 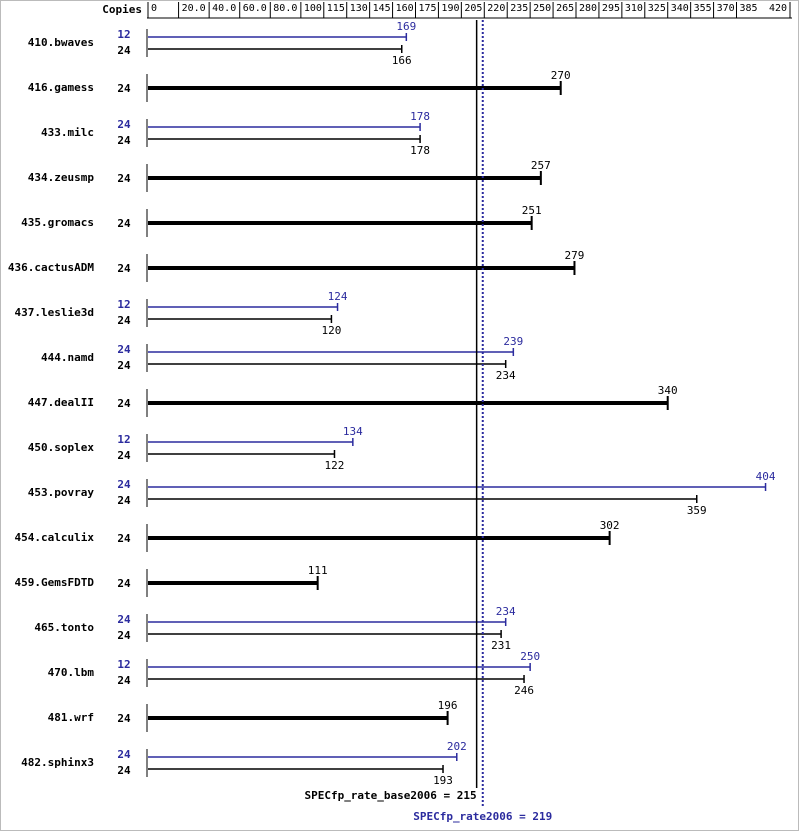 What do you see at coordinates (71, 717) in the screenshot?
I see `benchmark-label: 481.wrf` at bounding box center [71, 717].